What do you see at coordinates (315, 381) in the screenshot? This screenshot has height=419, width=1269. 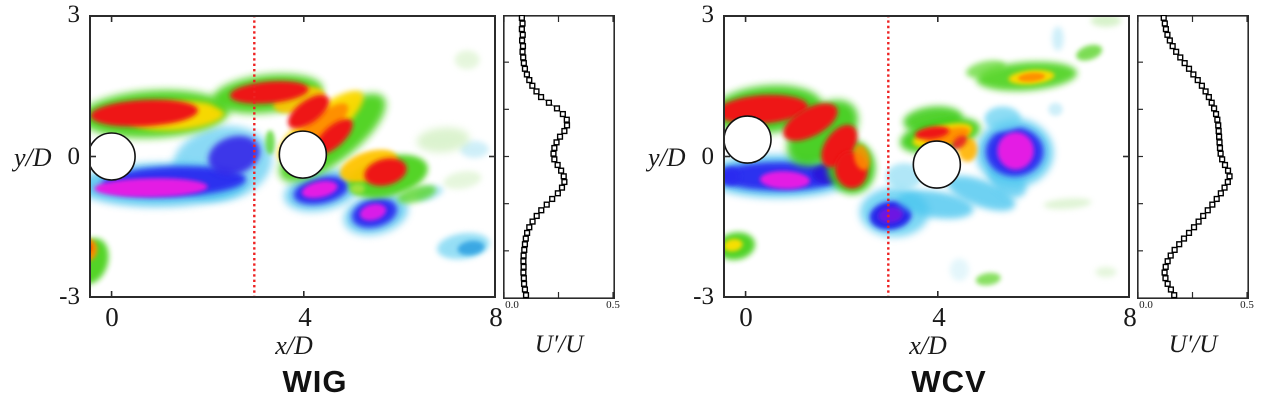 I see `panel-title: WIG` at bounding box center [315, 381].